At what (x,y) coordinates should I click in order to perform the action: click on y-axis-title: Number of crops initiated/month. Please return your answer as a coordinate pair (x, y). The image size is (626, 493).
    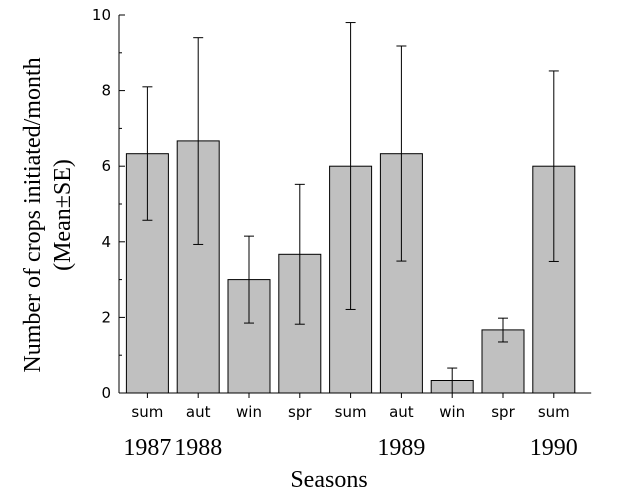
    Looking at the image, I should click on (33, 214).